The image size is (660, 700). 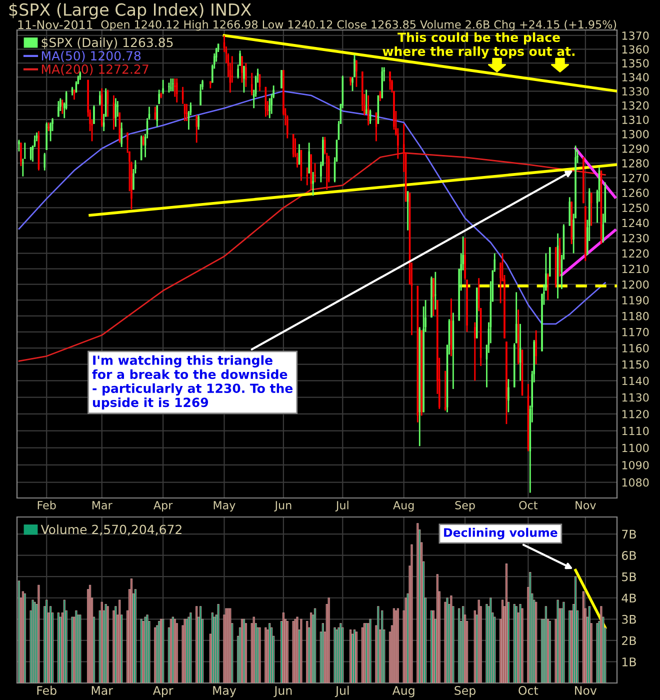 I want to click on y-tick-label: 1140, so click(x=635, y=381).